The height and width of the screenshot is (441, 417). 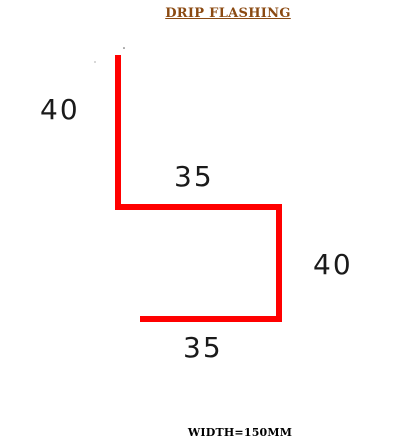 I want to click on dimension-left-vertical: 40, so click(x=60, y=109).